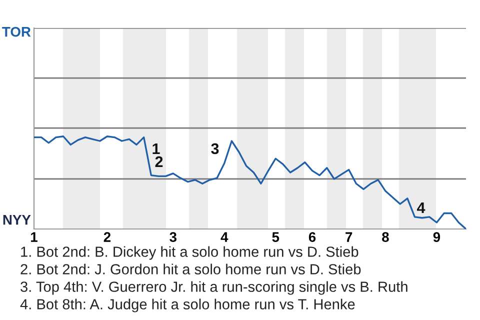 Image resolution: width=480 pixels, height=320 pixels. Describe the element at coordinates (349, 237) in the screenshot. I see `x-tick-label: 7` at that location.